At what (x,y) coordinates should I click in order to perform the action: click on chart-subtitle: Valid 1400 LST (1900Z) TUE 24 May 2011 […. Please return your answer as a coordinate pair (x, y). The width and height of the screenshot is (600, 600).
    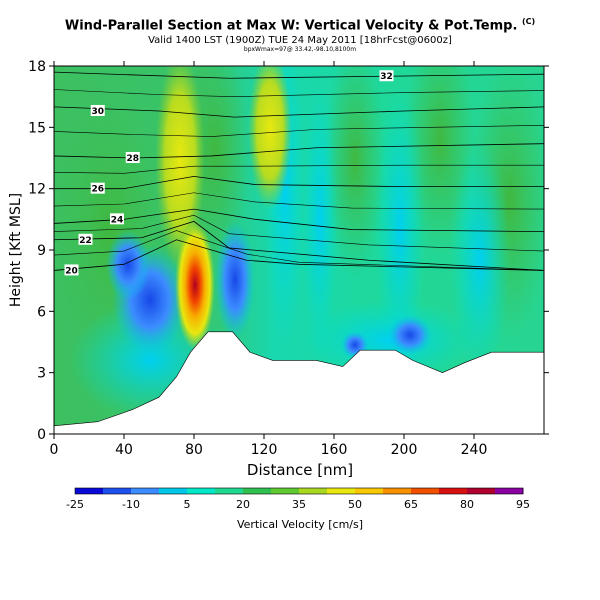
    Looking at the image, I should click on (300, 40).